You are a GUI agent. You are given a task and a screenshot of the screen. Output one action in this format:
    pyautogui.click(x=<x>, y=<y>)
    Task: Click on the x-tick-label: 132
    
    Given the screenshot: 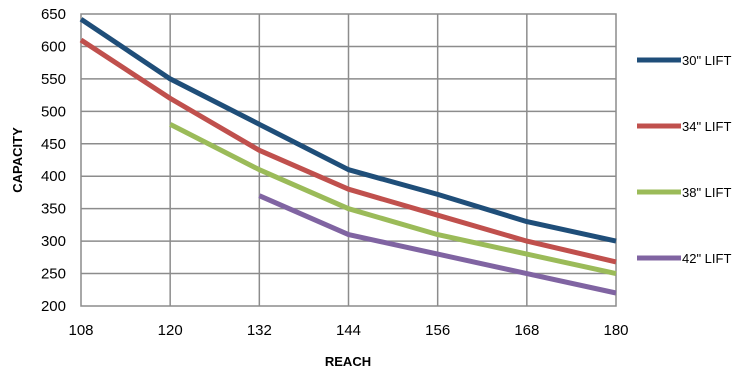 What is the action you would take?
    pyautogui.click(x=259, y=330)
    